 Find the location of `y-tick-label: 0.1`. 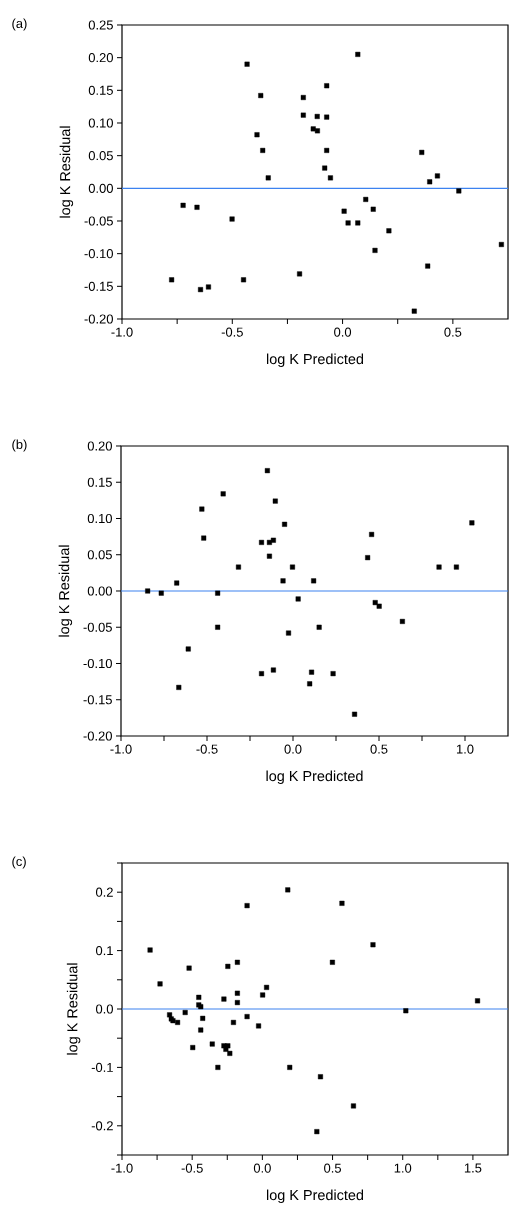

y-tick-label: 0.1 is located at coordinates (104, 951).